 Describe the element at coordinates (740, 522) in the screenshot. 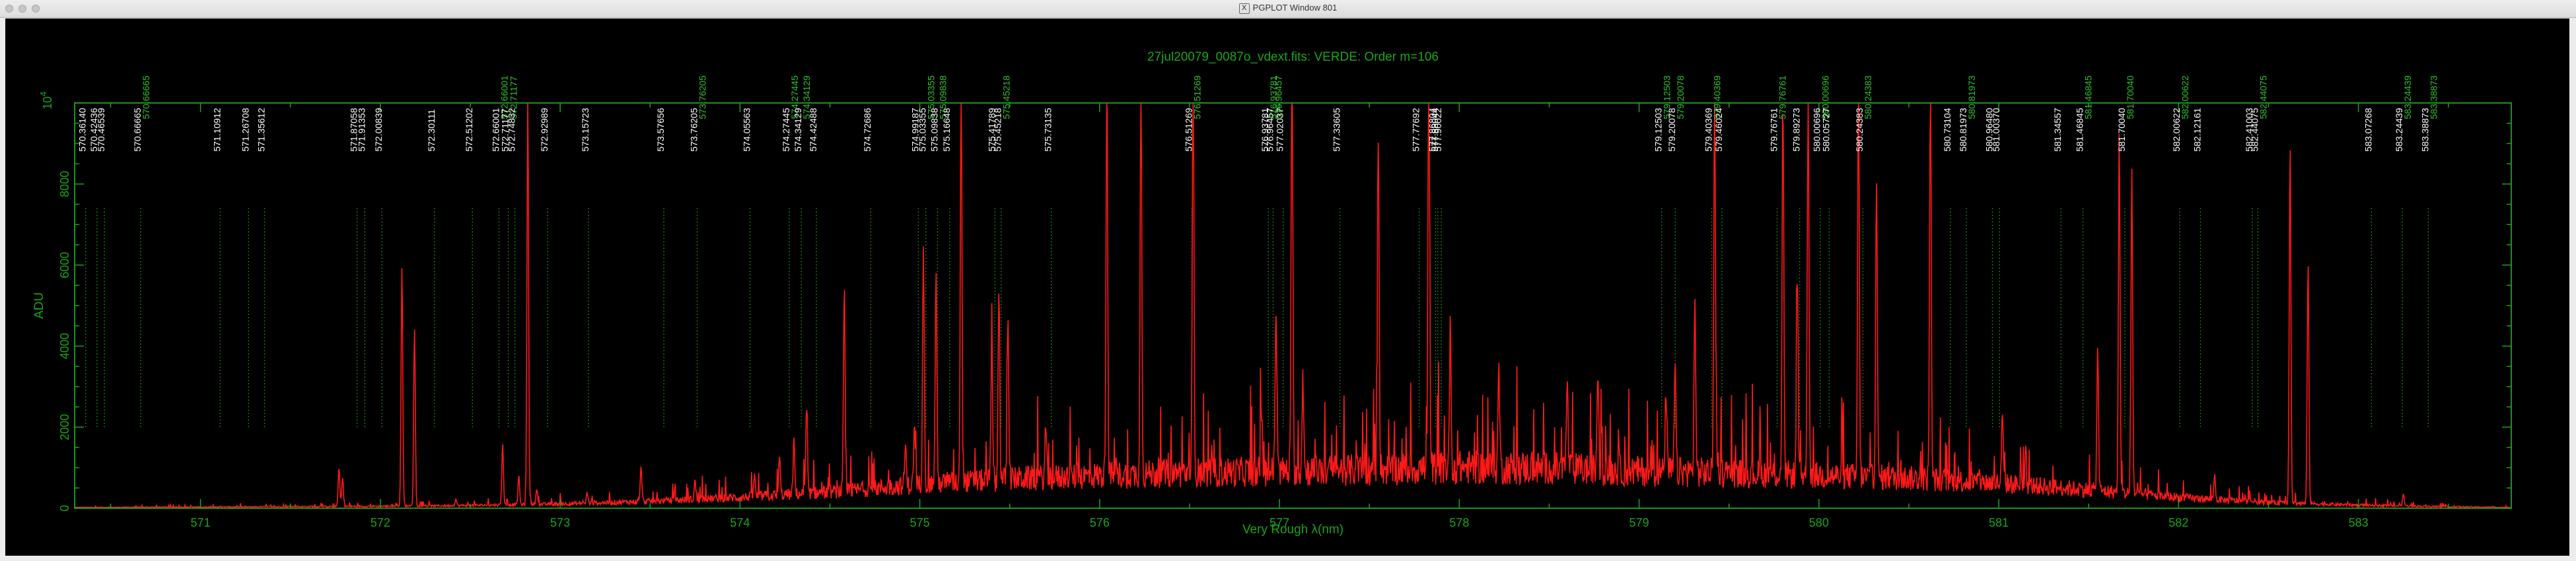

I see `x-tick-label: 574` at that location.